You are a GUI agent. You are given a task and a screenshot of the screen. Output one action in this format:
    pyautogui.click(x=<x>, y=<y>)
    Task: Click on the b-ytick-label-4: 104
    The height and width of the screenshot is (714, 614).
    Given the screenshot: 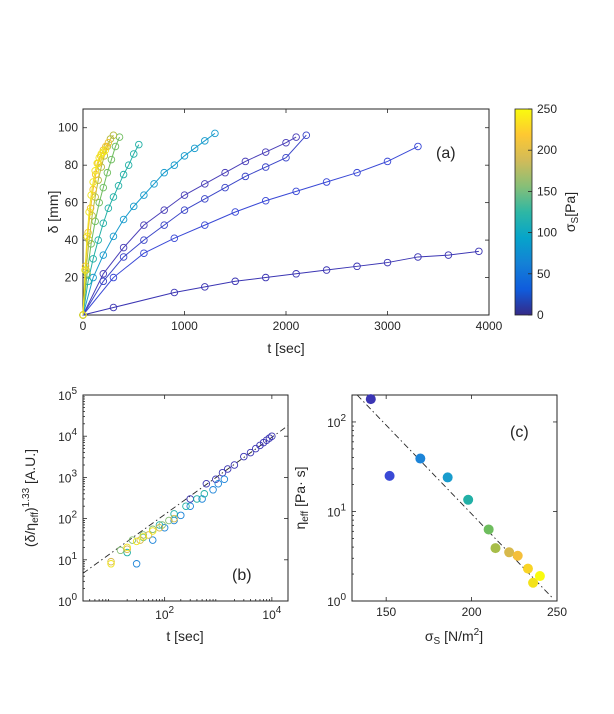 What is the action you would take?
    pyautogui.click(x=67, y=435)
    